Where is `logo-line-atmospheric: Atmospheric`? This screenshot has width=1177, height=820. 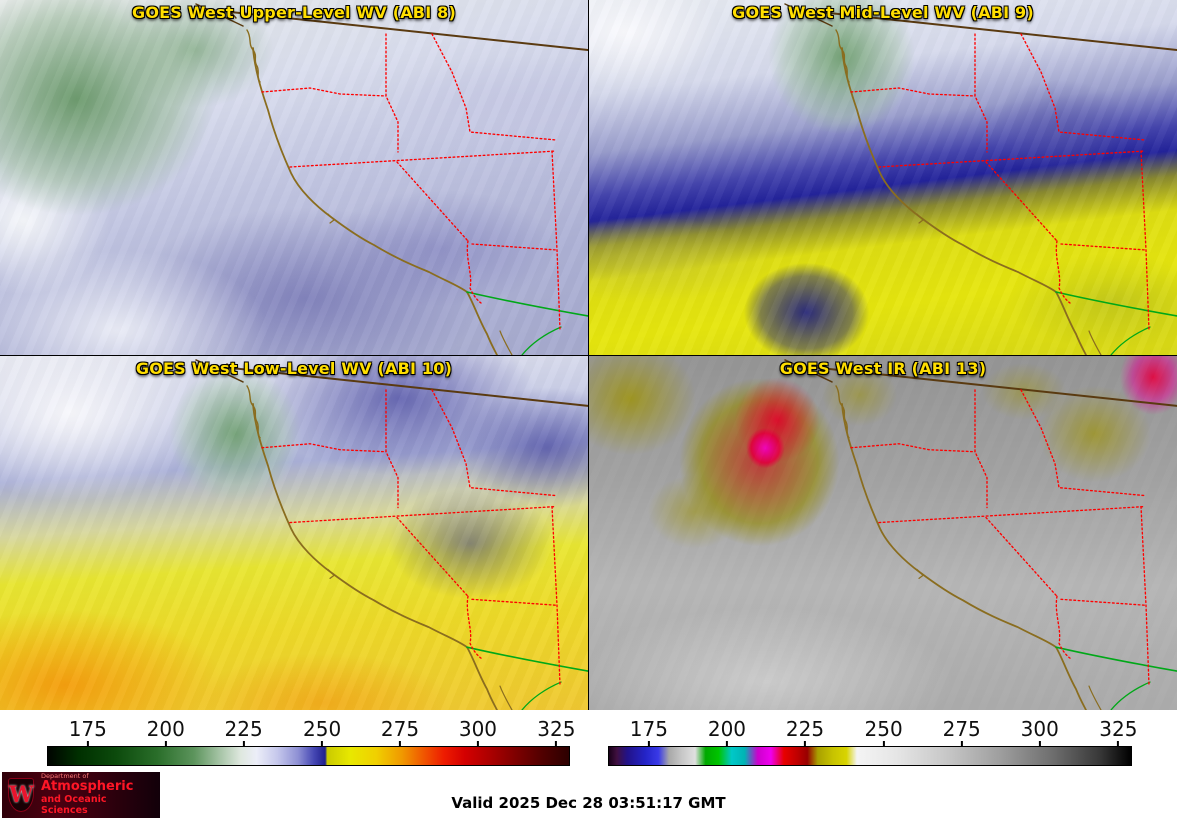
logo-line-atmospheric: Atmospheric is located at coordinates (87, 787).